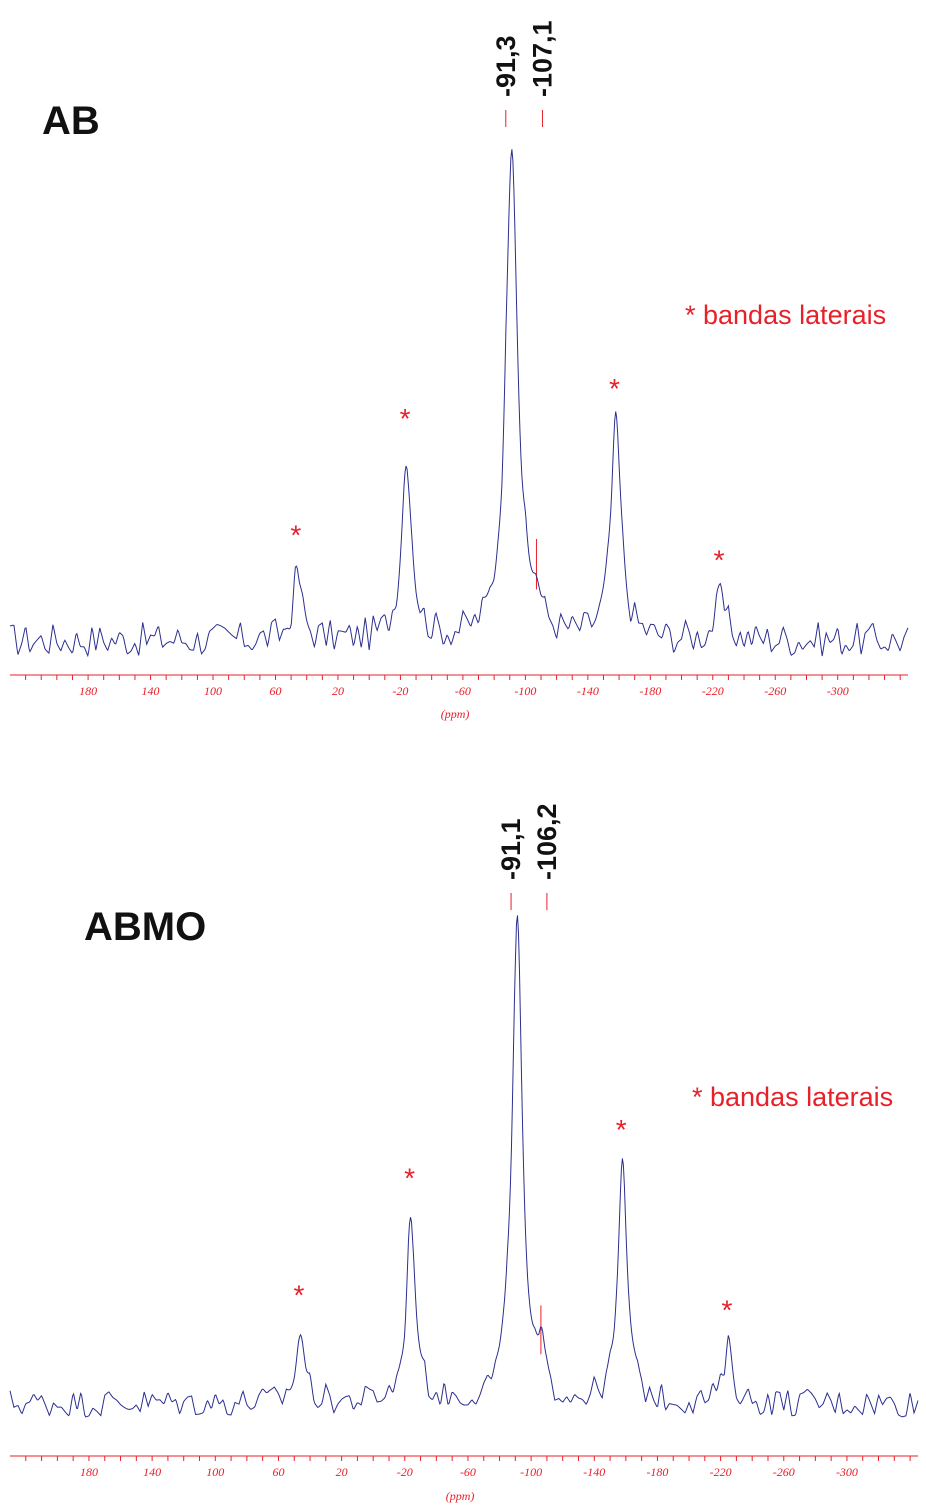  What do you see at coordinates (71, 121) in the screenshot?
I see `panel-title: AB` at bounding box center [71, 121].